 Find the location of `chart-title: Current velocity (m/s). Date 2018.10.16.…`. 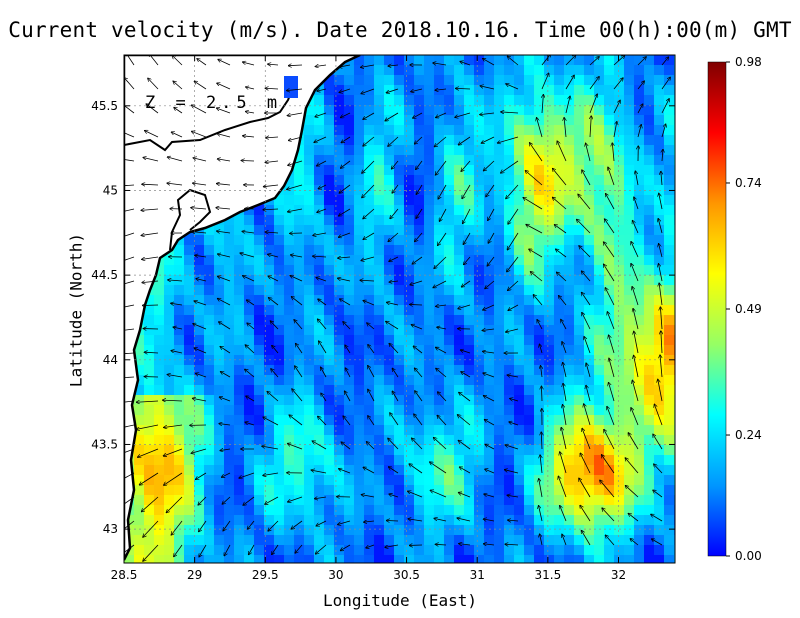

chart-title: Current velocity (m/s). Date 2018.10.16.… is located at coordinates (400, 30).